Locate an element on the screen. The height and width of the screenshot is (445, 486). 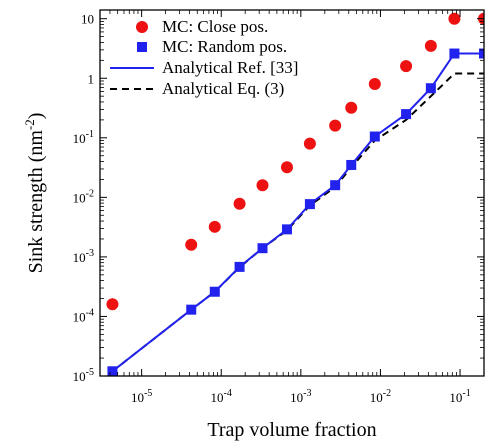
x-tick-label-2-base: 10 is located at coordinates (296, 397).